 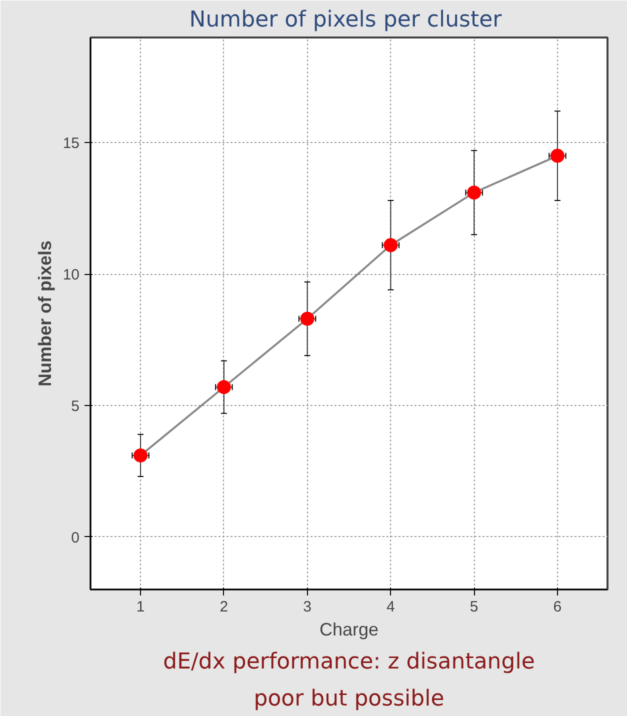 What do you see at coordinates (346, 20) in the screenshot?
I see `chart-title: Number of pixels per cluster` at bounding box center [346, 20].